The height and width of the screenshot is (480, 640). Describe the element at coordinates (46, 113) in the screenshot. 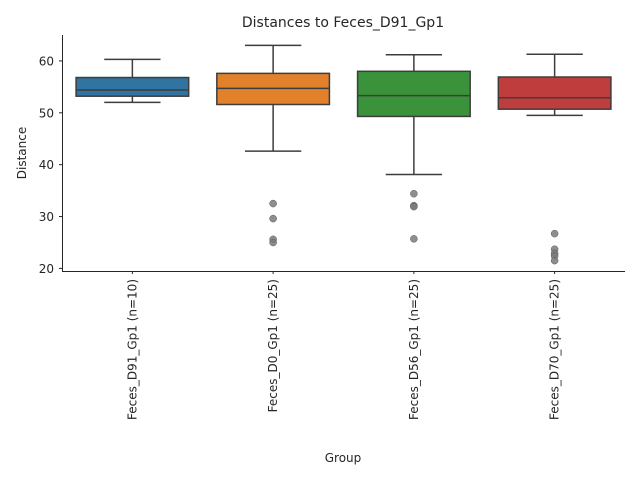

I see `y-tick-label: 50` at that location.